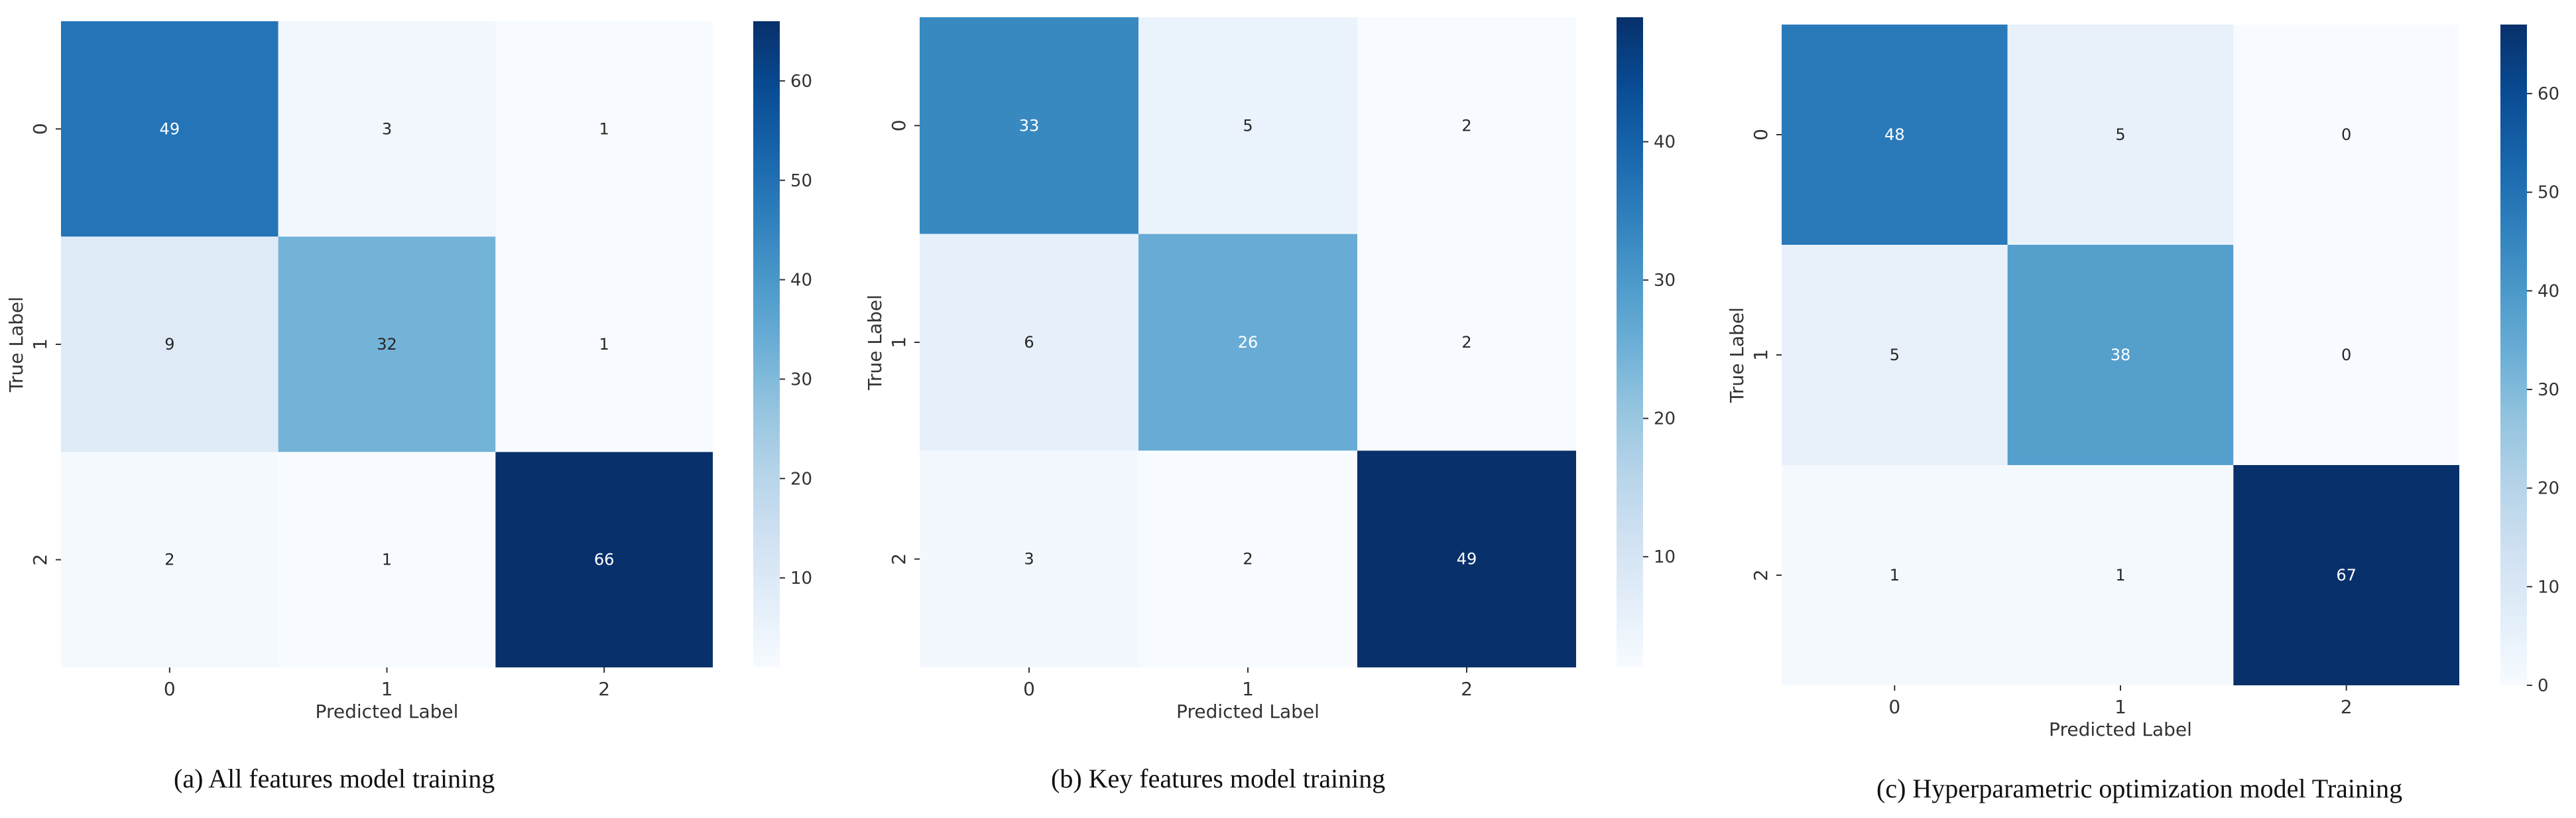 The image size is (2576, 818). I want to click on cell-value-label: 9, so click(169, 345).